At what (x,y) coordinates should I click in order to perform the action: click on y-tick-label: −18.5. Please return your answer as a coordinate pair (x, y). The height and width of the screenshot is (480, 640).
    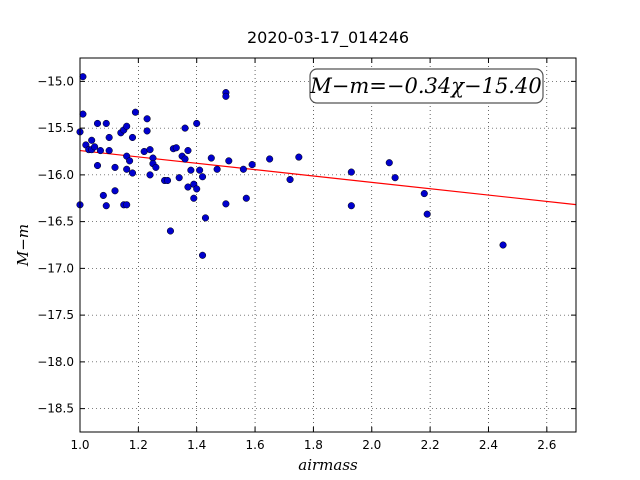
    Looking at the image, I should click on (55, 409).